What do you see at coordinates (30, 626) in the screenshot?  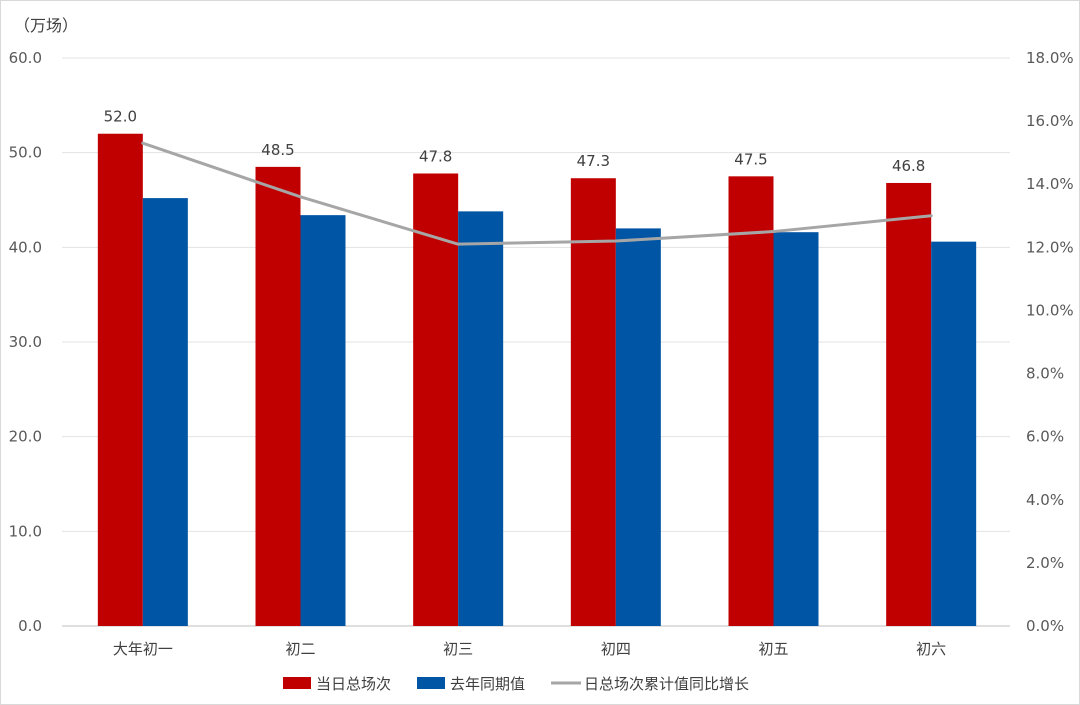 I see `left-tick-label: 0.0` at bounding box center [30, 626].